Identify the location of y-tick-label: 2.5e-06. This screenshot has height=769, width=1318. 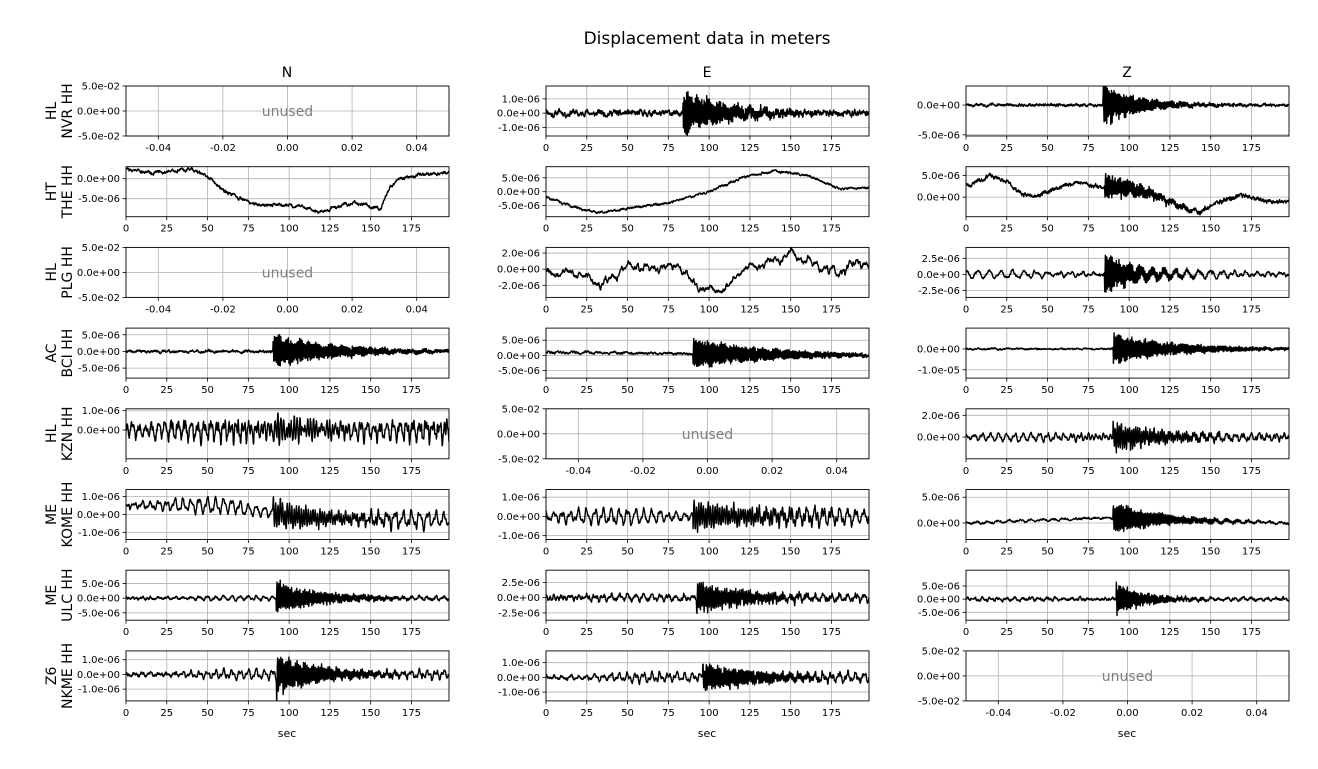
(521, 583).